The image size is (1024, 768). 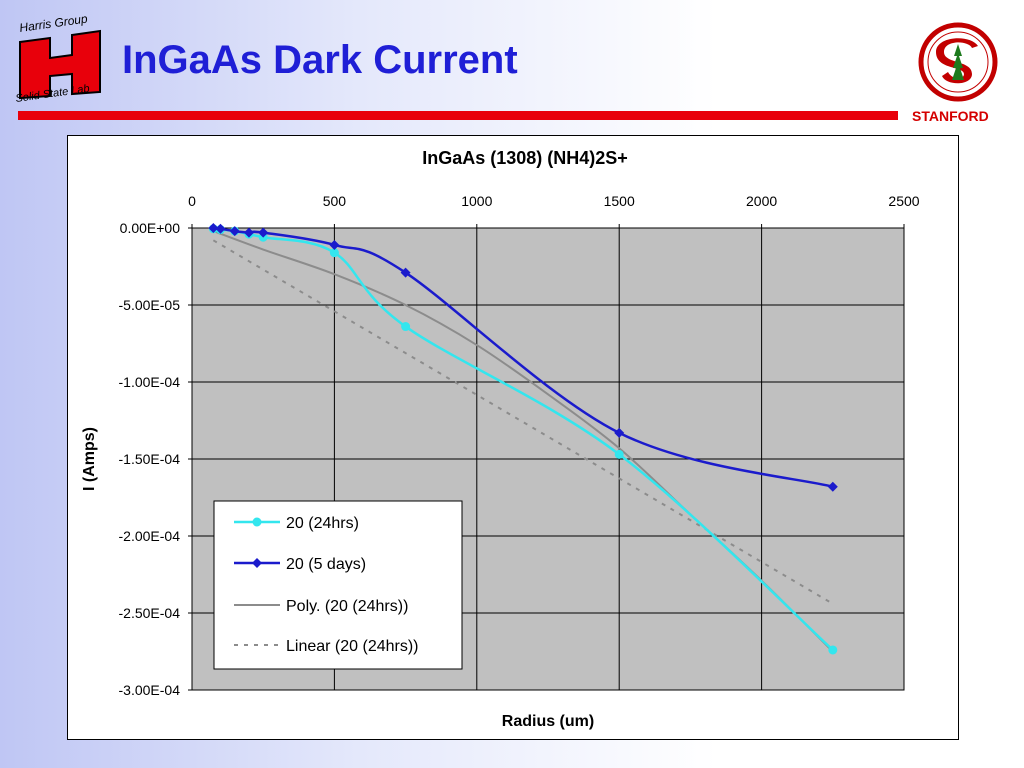 I want to click on y-tick-label: -3.00E-04, so click(x=150, y=690).